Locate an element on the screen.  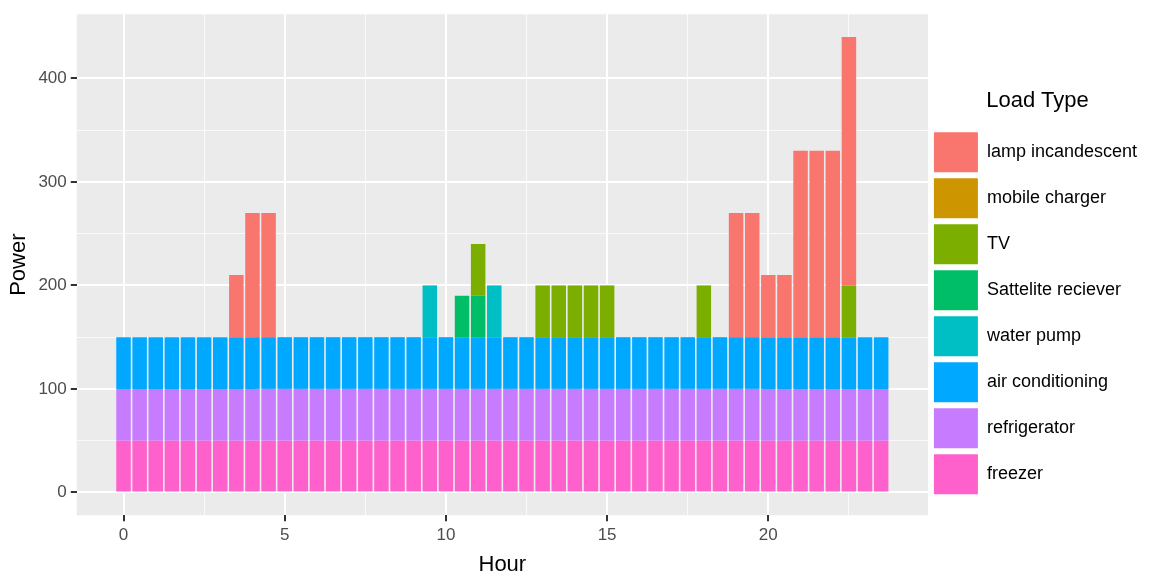
legend-title: Load Type is located at coordinates (1037, 99).